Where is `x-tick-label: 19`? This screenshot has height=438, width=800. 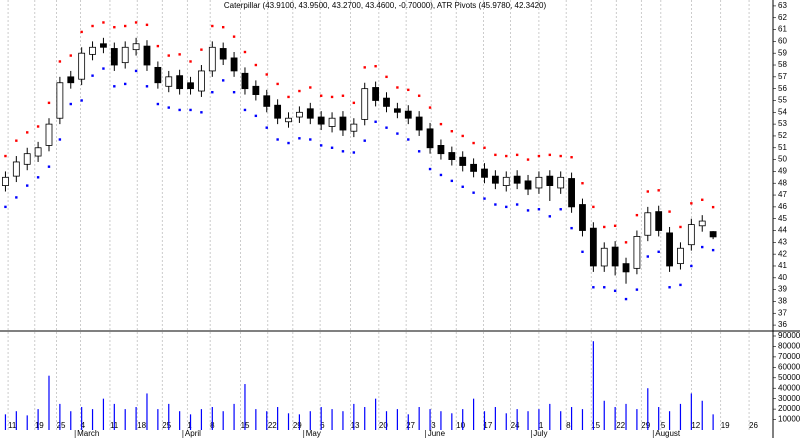
x-tick-label: 19 is located at coordinates (725, 425).